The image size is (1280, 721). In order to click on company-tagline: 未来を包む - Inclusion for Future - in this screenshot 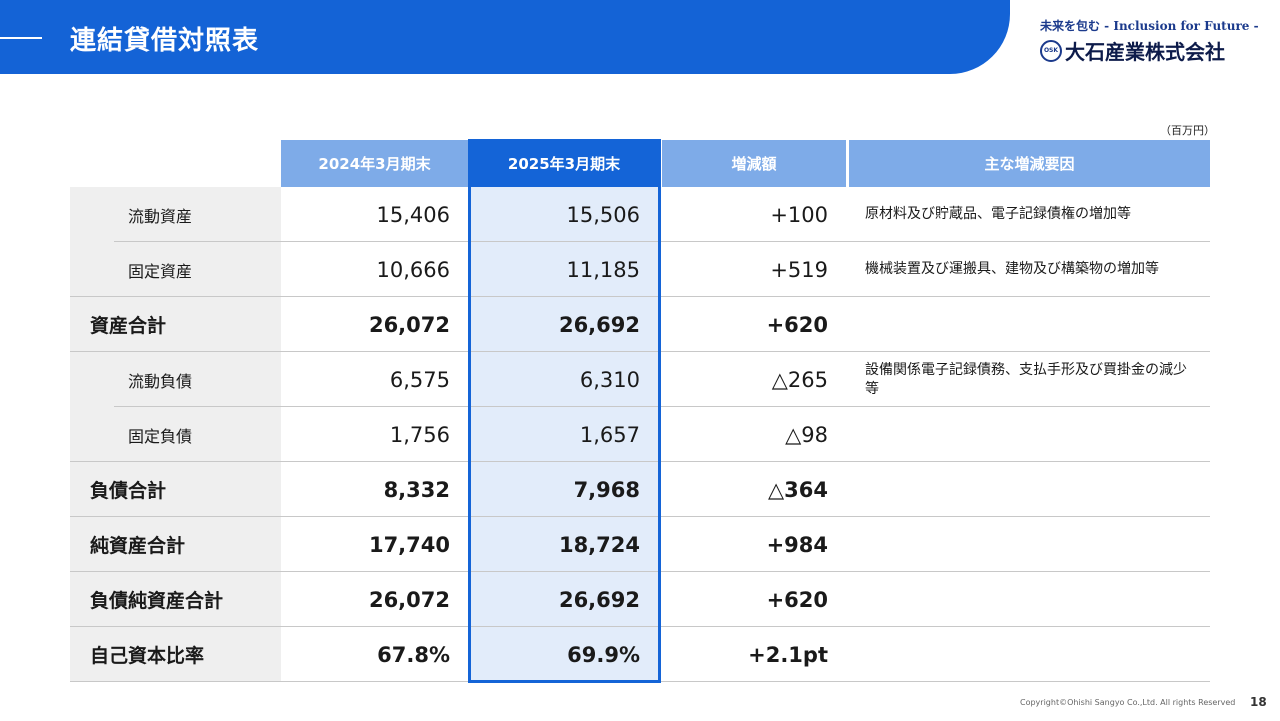, I will do `click(1149, 26)`.